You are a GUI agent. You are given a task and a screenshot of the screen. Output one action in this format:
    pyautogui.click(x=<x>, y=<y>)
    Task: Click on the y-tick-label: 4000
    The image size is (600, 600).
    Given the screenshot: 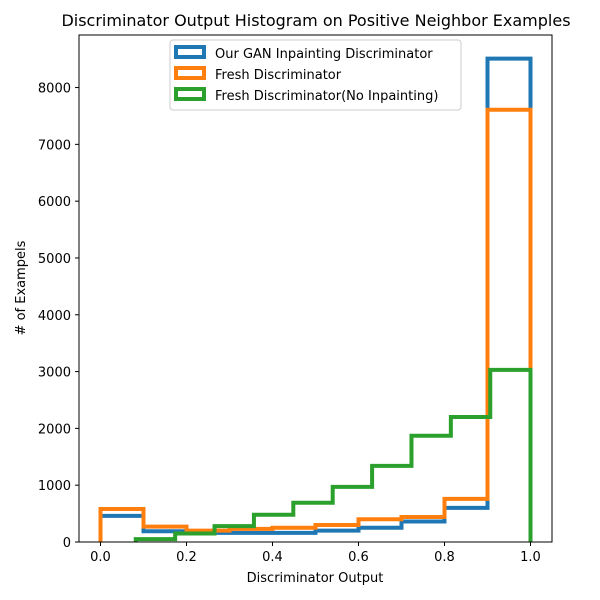 What is the action you would take?
    pyautogui.click(x=54, y=316)
    